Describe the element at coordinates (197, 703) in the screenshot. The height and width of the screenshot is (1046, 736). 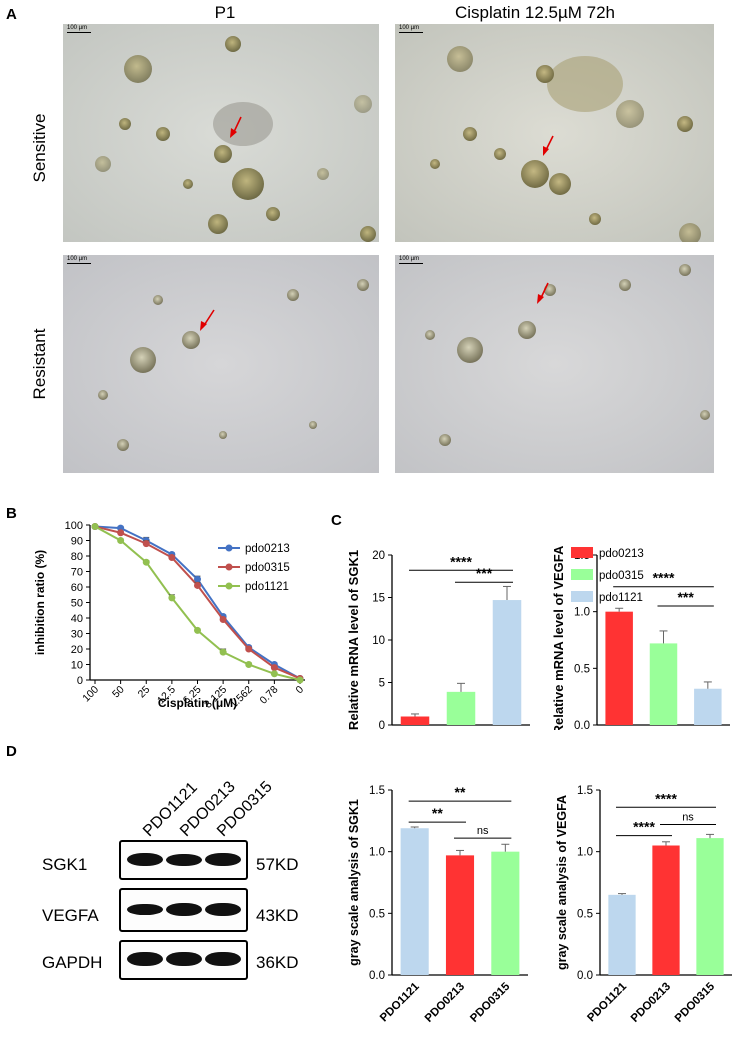
I see `x-axis-label: Cisplatin (μM)` at that location.